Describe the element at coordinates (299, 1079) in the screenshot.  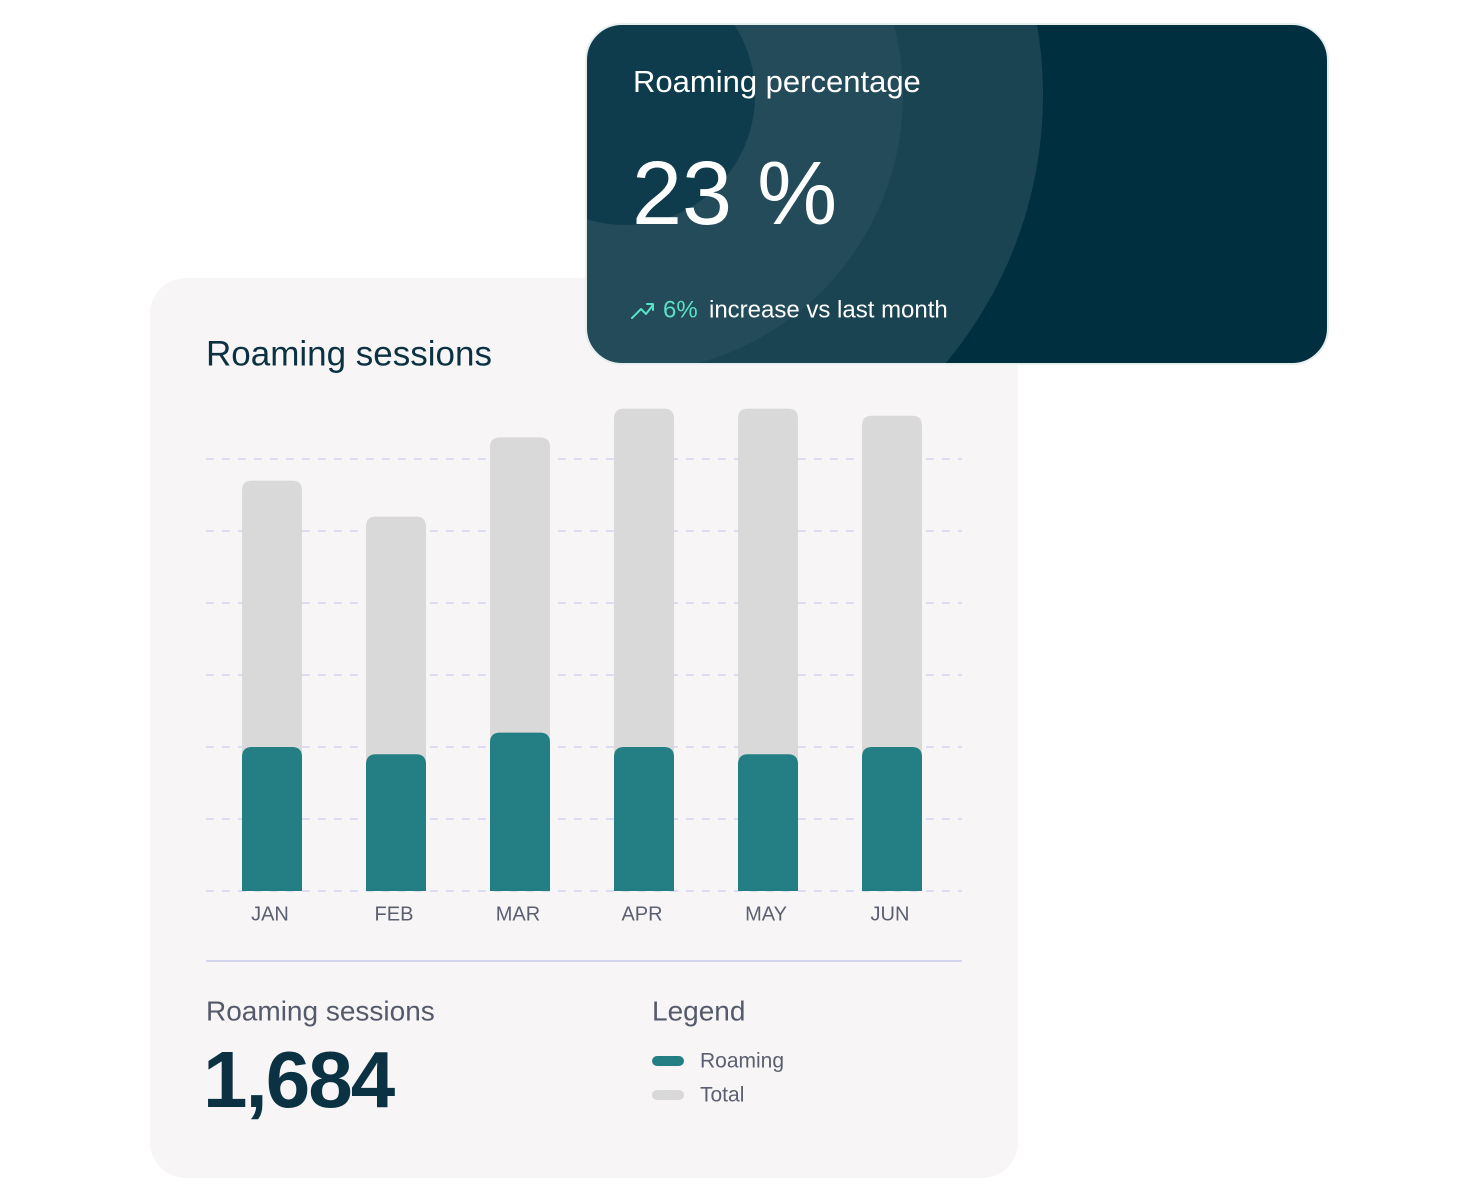
I see `summary-value: 1,684` at that location.